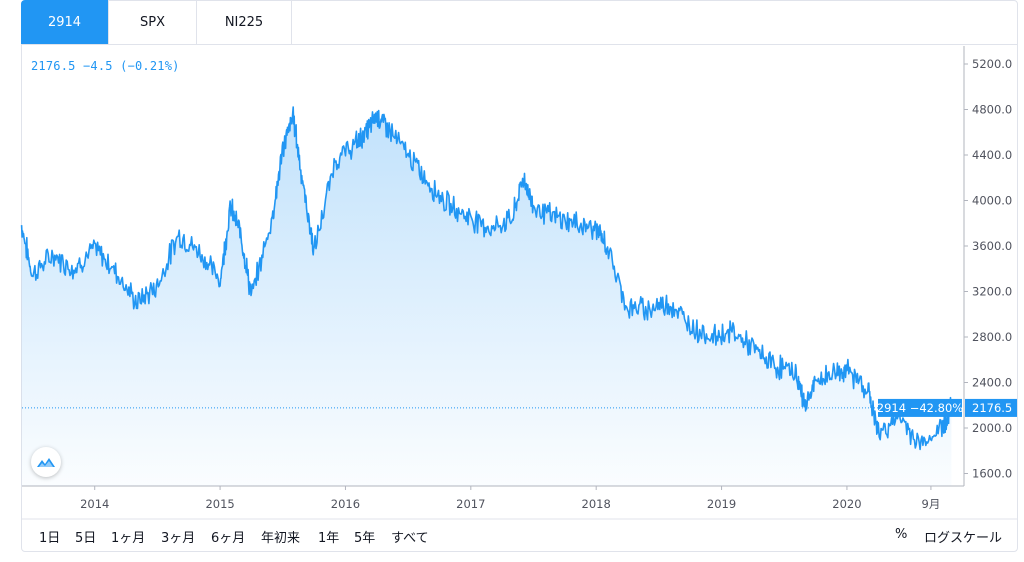  Describe the element at coordinates (410, 538) in the screenshot. I see `range-all-button: すべて` at that location.